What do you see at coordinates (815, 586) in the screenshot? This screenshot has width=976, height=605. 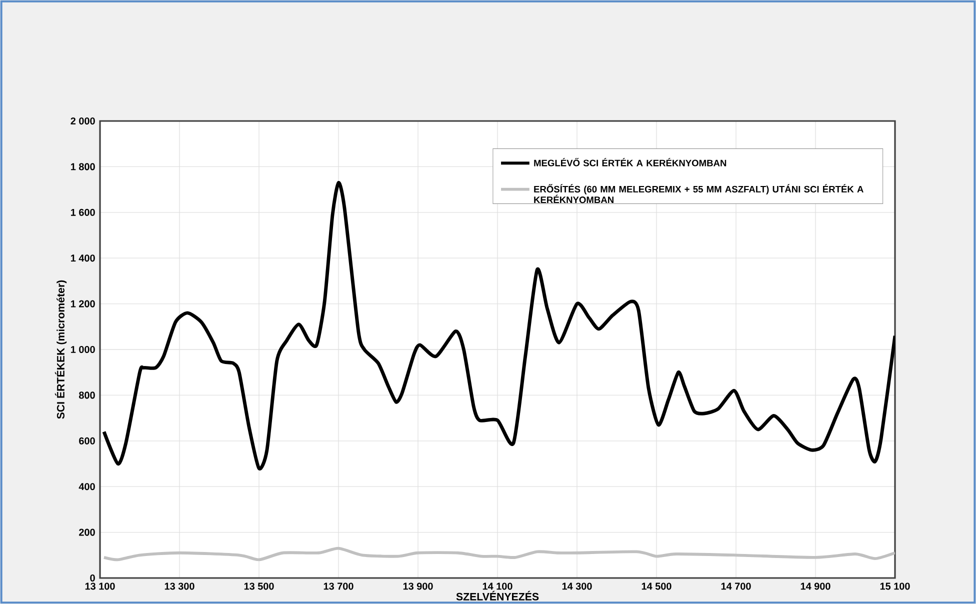 I see `x-tick-label: 14 900` at bounding box center [815, 586].